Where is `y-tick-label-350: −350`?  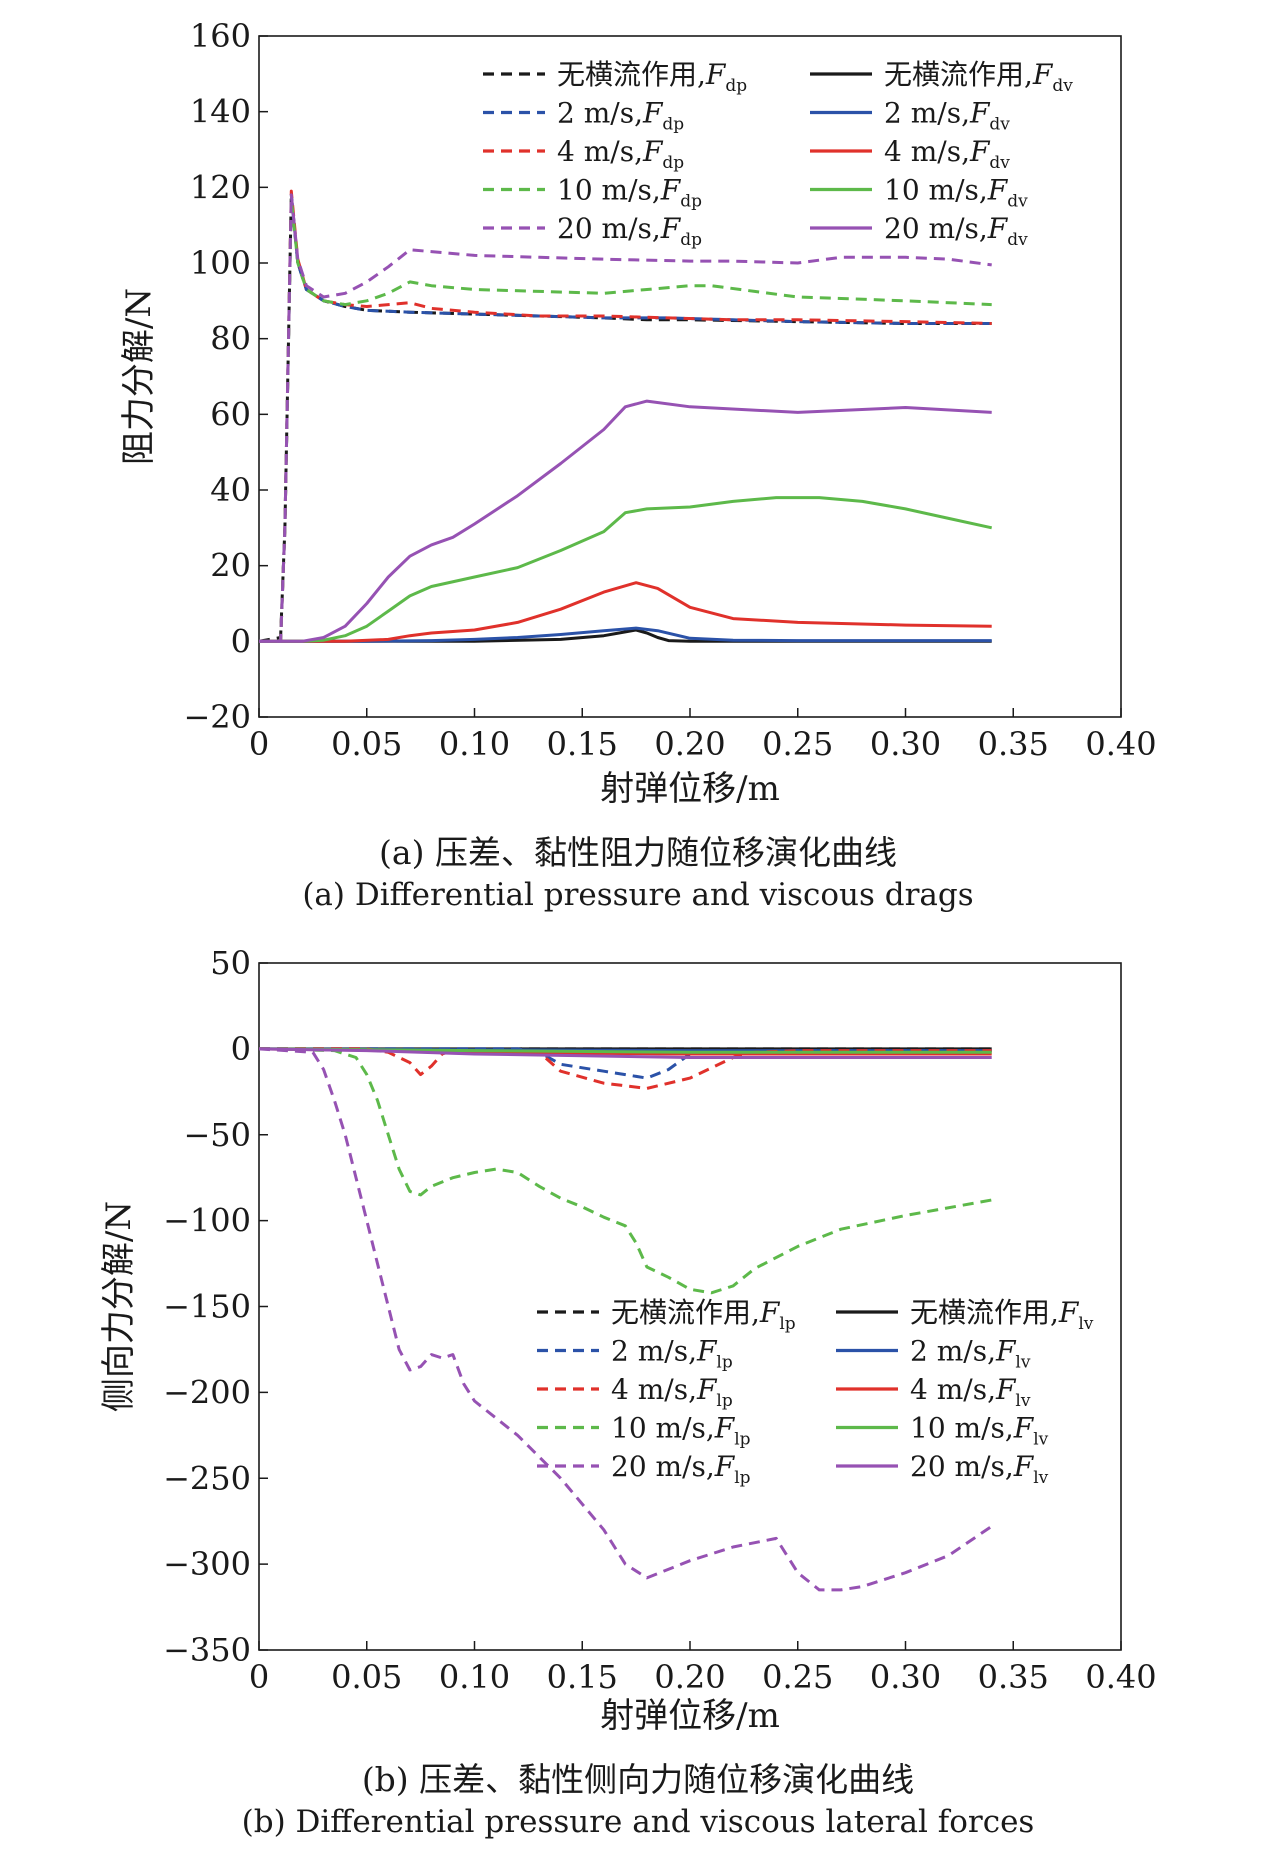 y-tick-label-350: −350 is located at coordinates (207, 1650).